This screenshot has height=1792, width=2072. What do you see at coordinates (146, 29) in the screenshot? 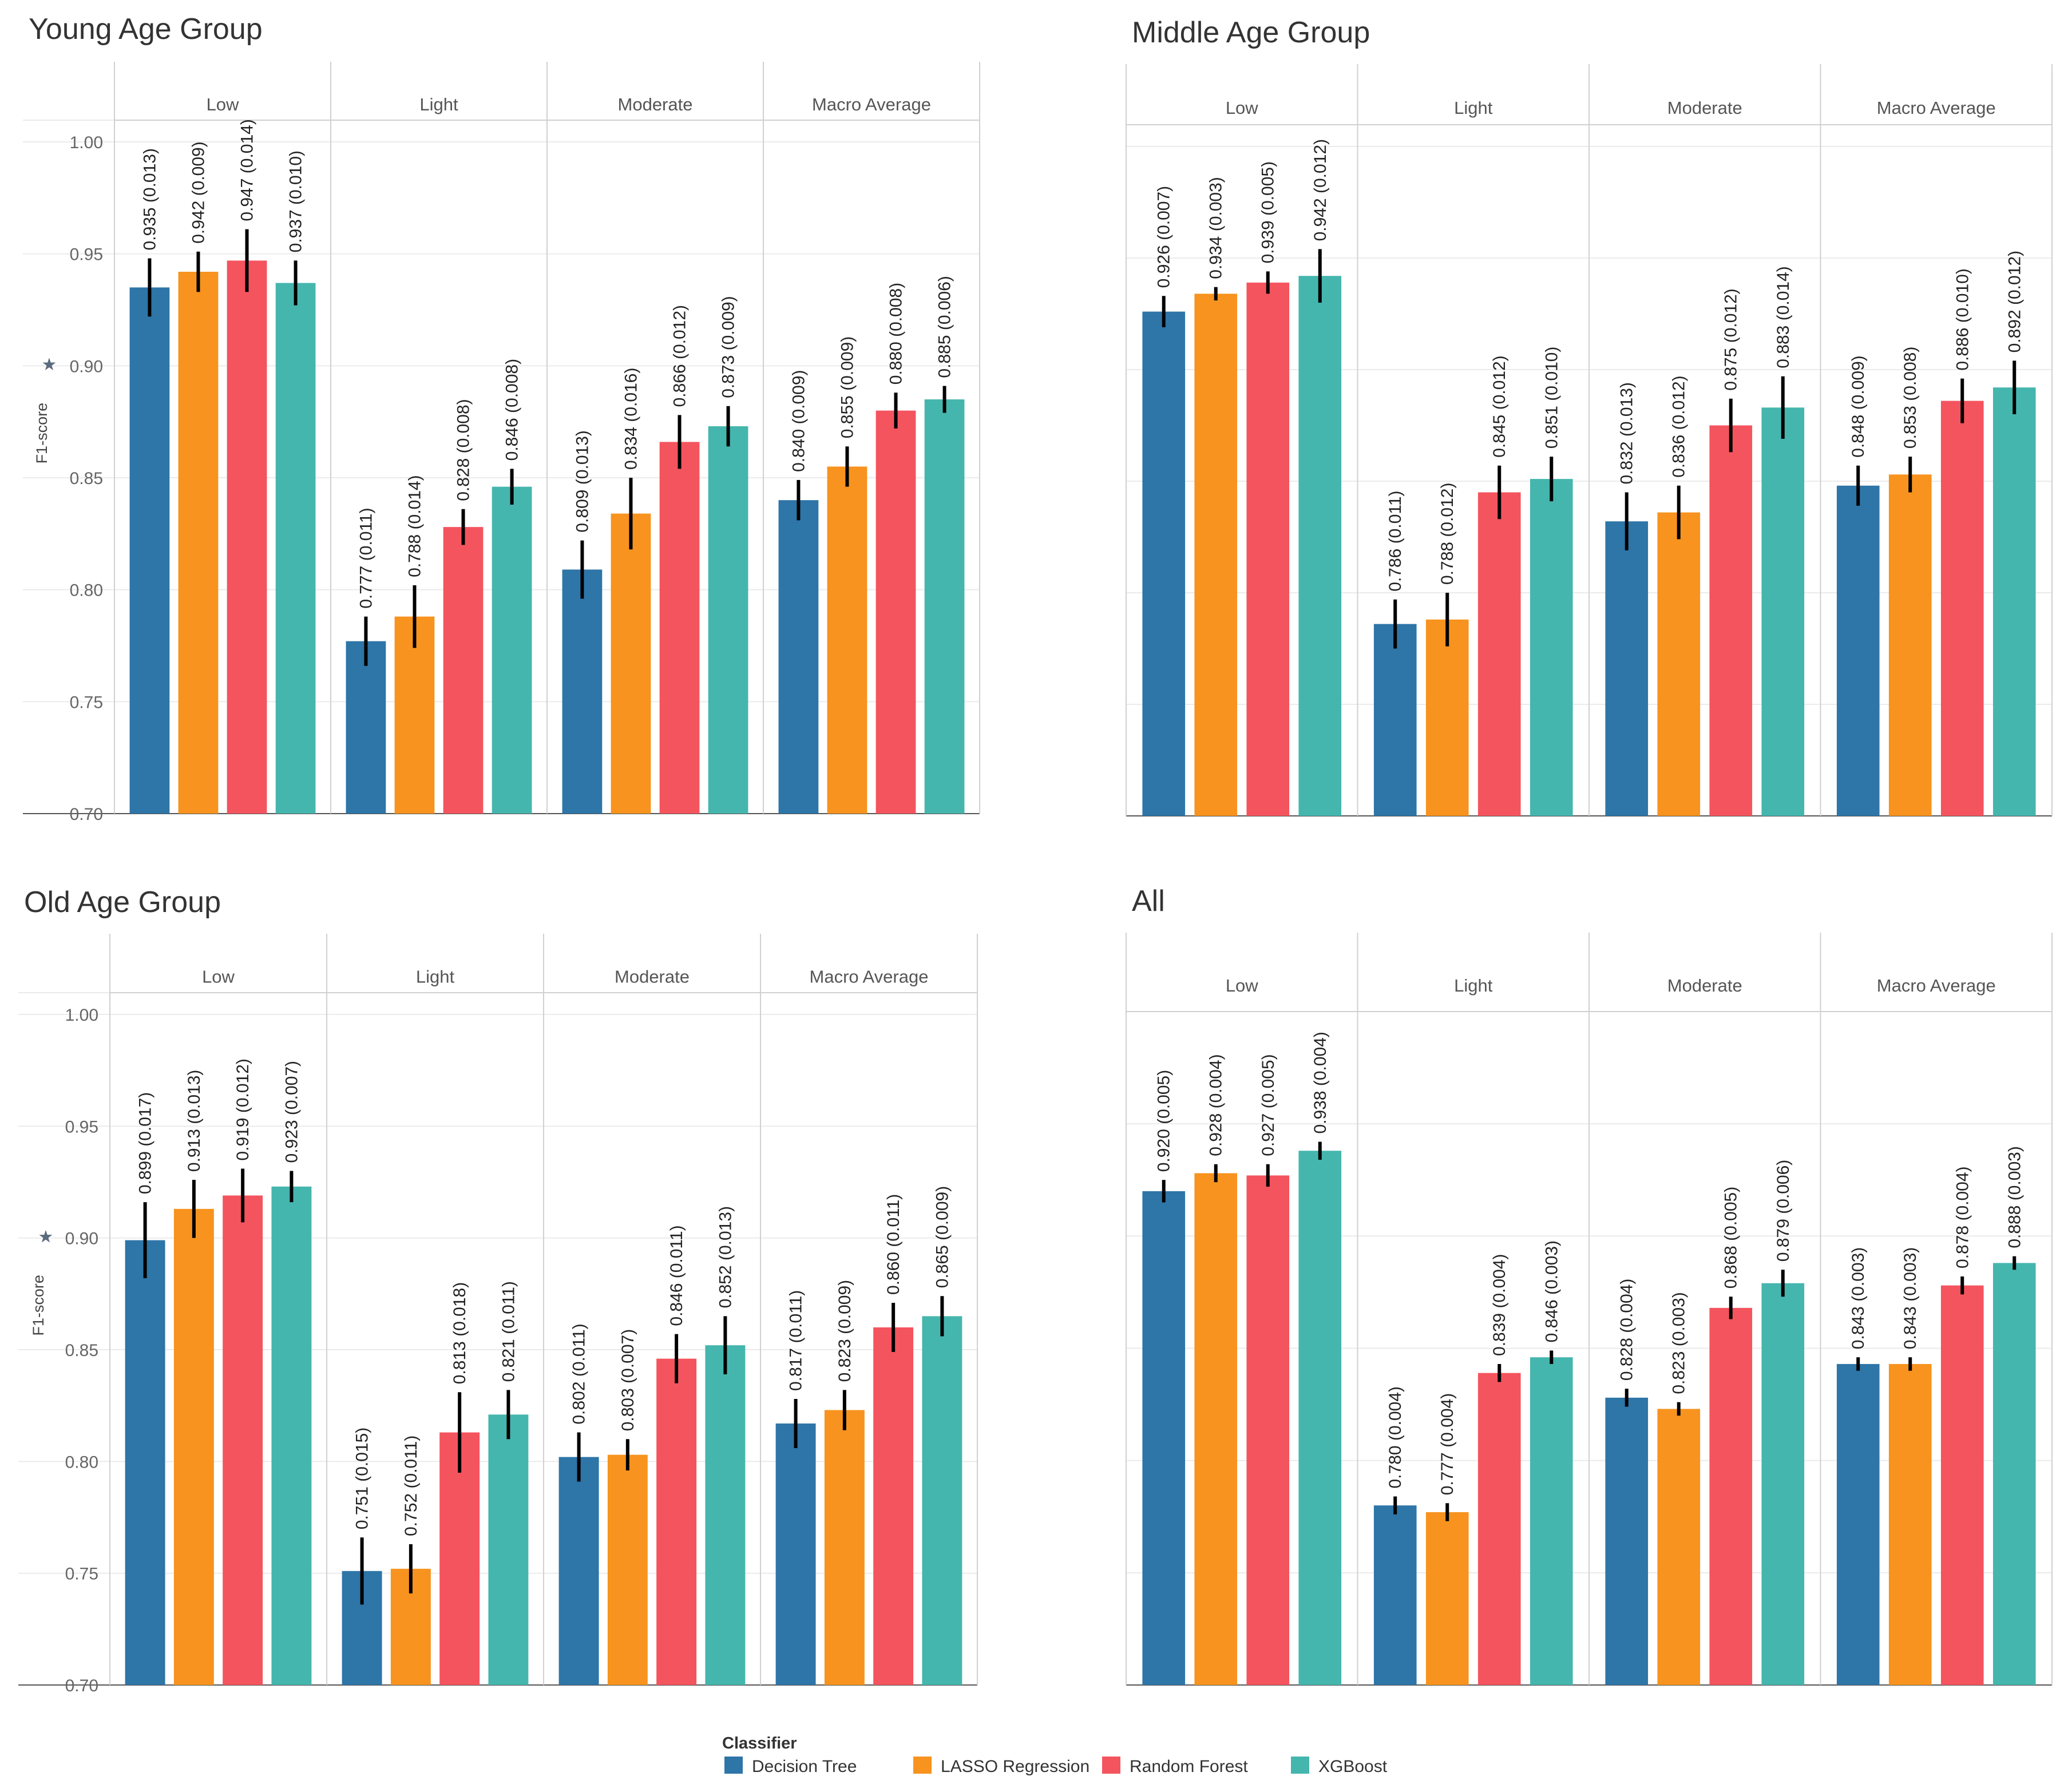
I see `panel-title: Young Age Group` at bounding box center [146, 29].